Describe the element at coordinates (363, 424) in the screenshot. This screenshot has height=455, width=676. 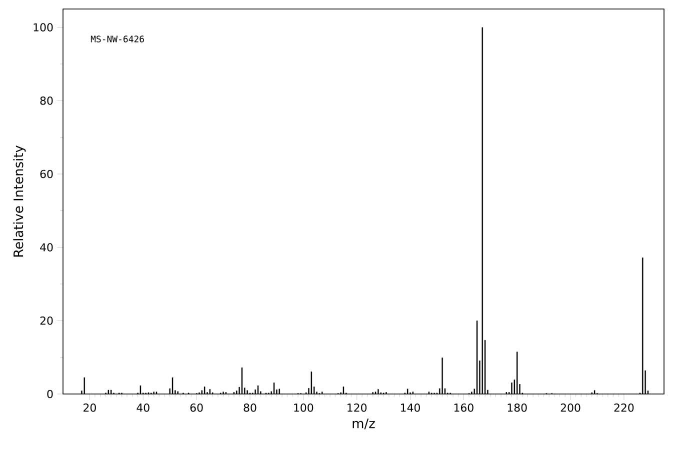
I see `x-axis-title: m/z` at that location.